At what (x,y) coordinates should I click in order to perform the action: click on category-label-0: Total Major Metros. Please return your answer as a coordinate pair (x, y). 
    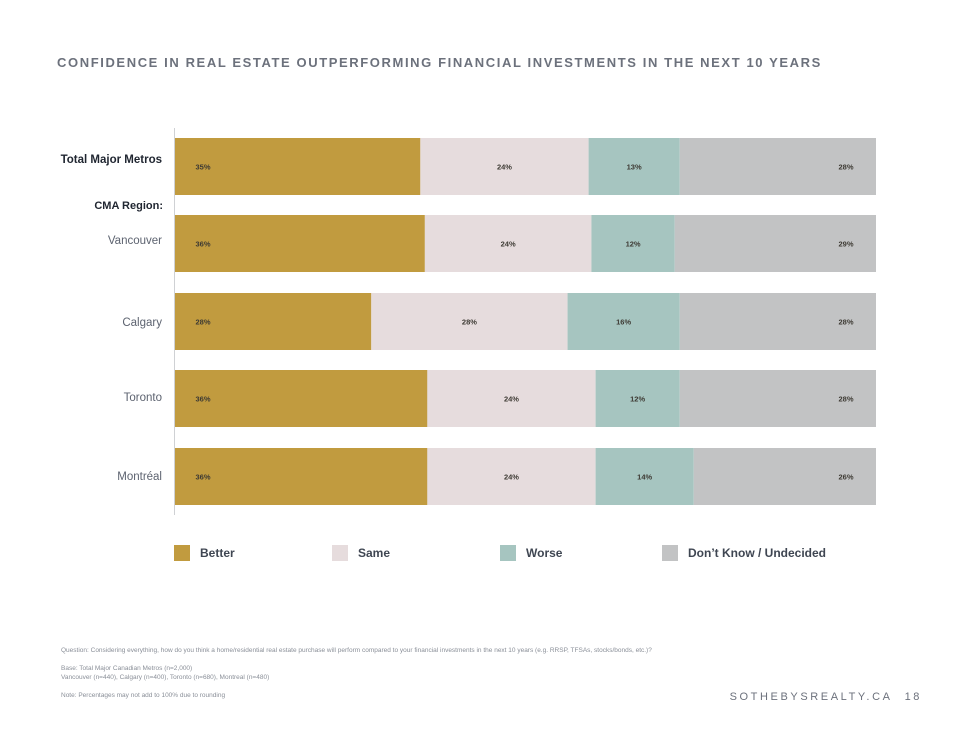
    Looking at the image, I should click on (111, 160).